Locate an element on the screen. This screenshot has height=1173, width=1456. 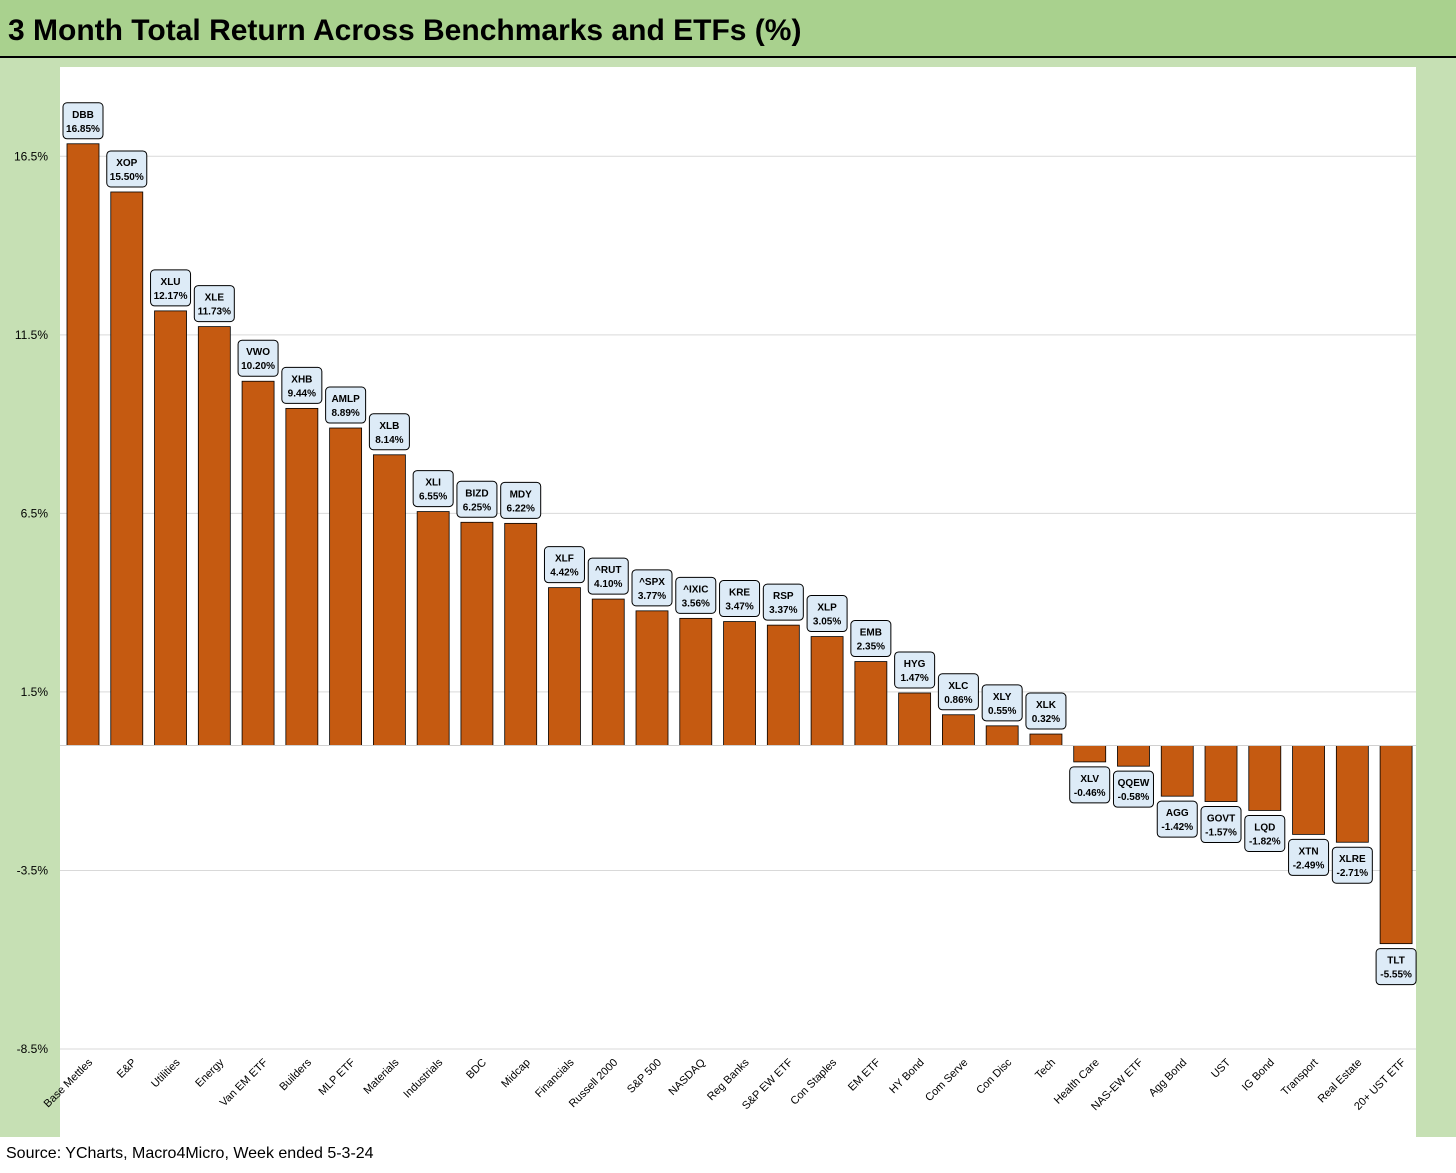
data-label-ticker: TLT is located at coordinates (1396, 961).